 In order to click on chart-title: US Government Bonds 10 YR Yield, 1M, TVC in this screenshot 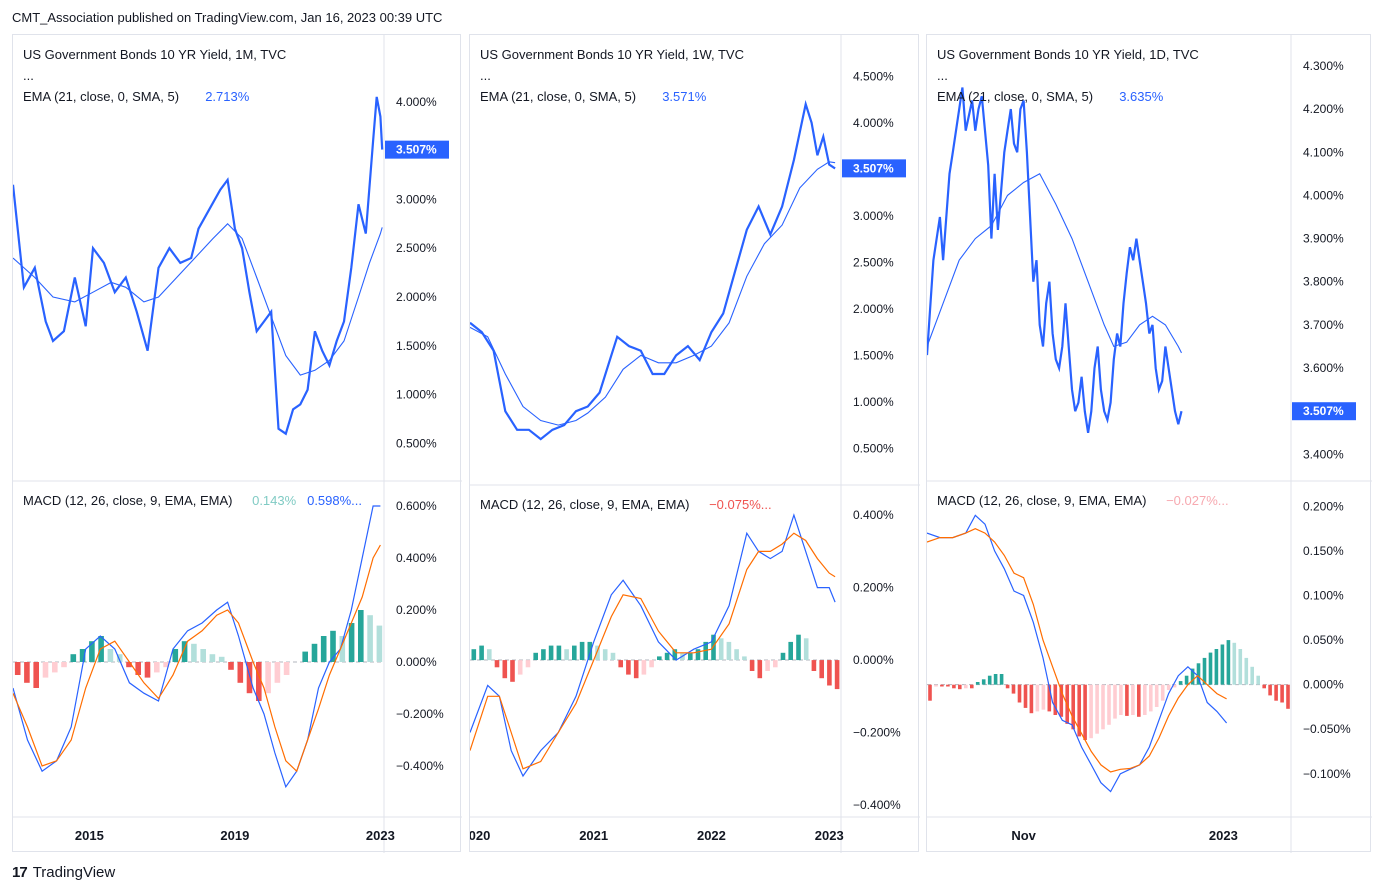, I will do `click(154, 54)`.